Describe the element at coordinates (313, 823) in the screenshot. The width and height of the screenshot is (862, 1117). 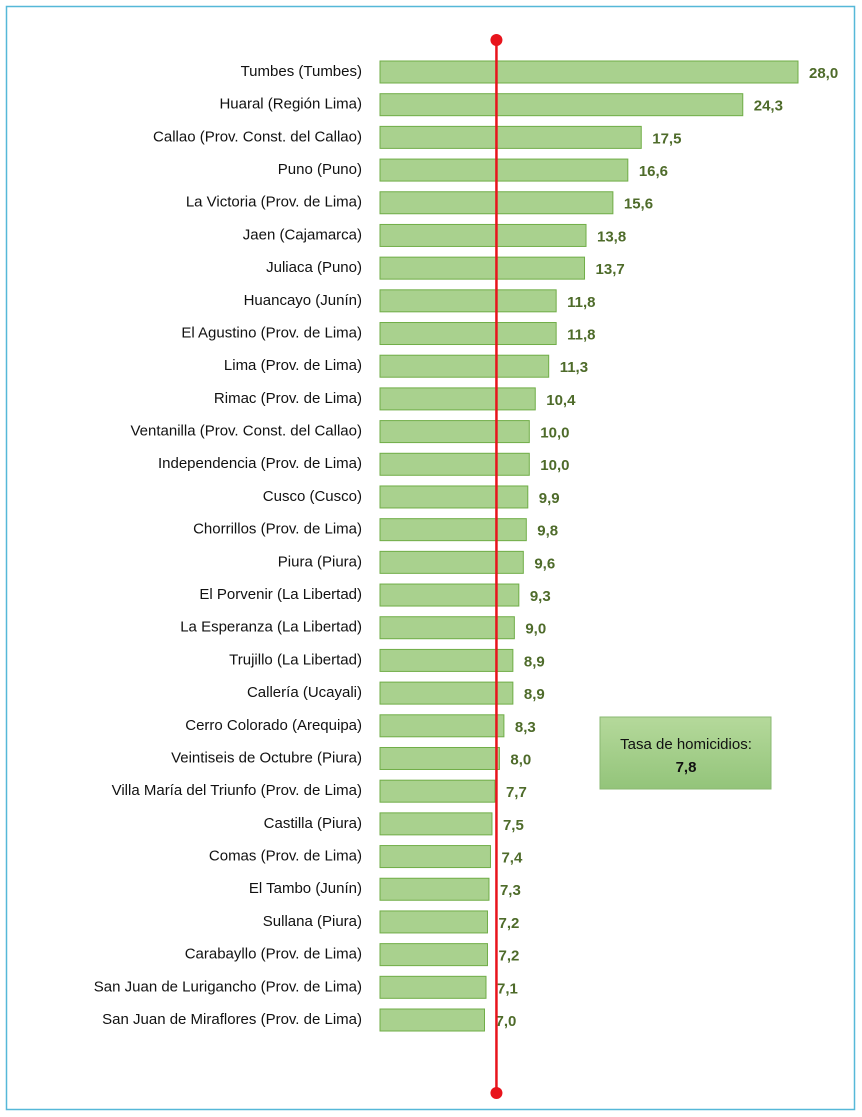
I see `category-label: Castilla (Piura)` at that location.